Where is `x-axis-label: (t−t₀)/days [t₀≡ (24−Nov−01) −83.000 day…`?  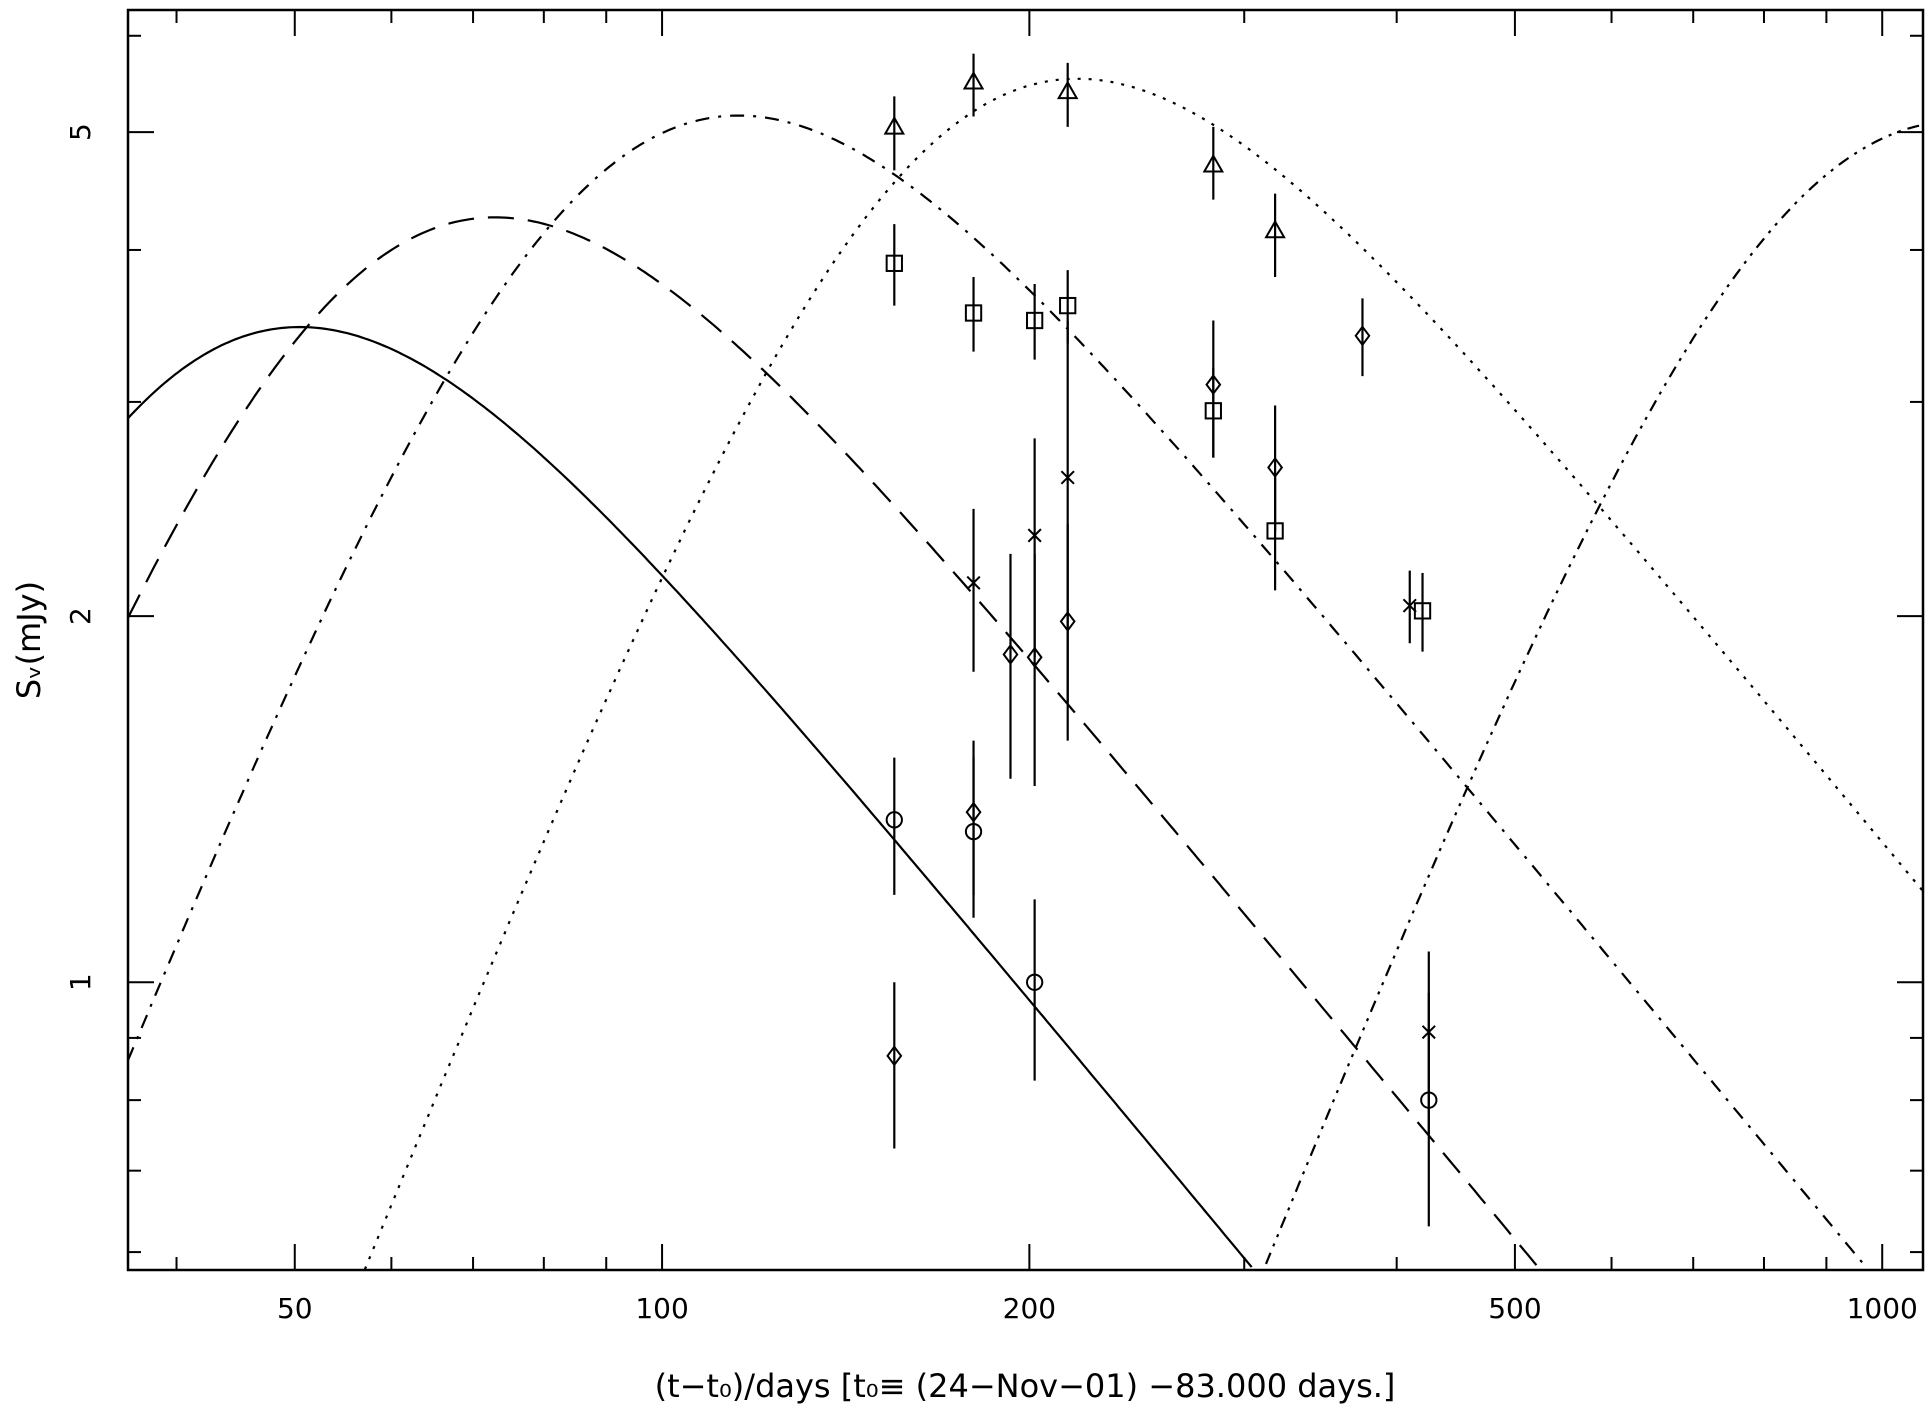 x-axis-label: (t−t₀)/days [t₀≡ (24−Nov−01) −83.000 day… is located at coordinates (1025, 1386).